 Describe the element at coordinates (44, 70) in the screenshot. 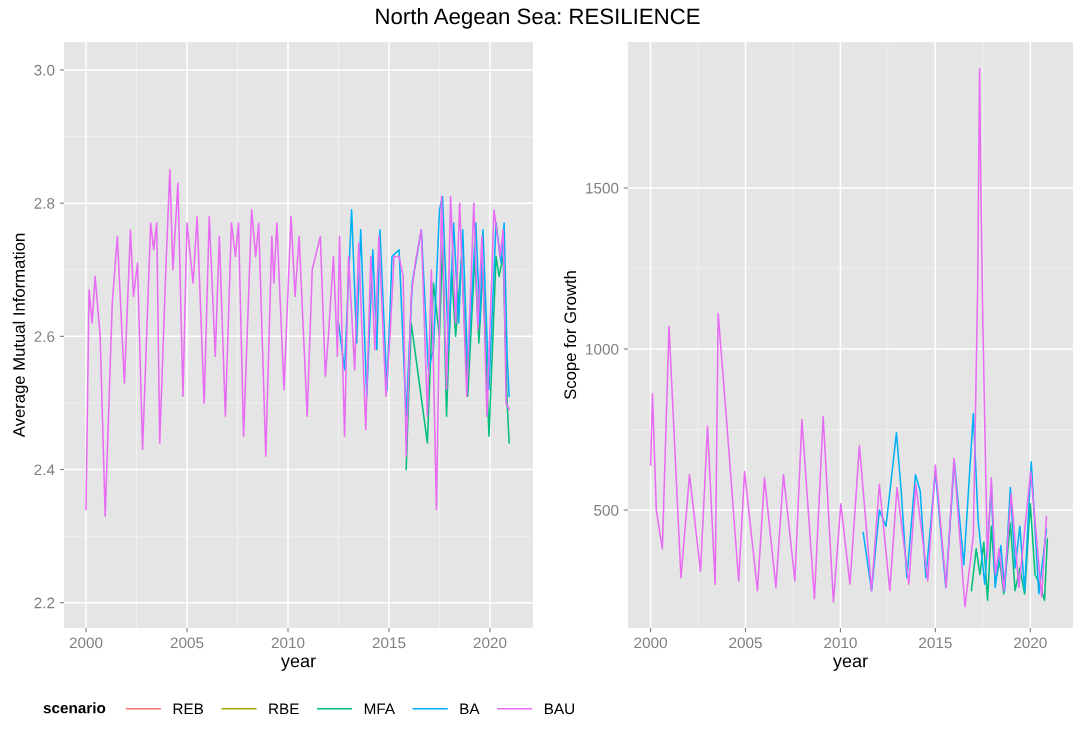

I see `y-tick-label: 3.0` at that location.